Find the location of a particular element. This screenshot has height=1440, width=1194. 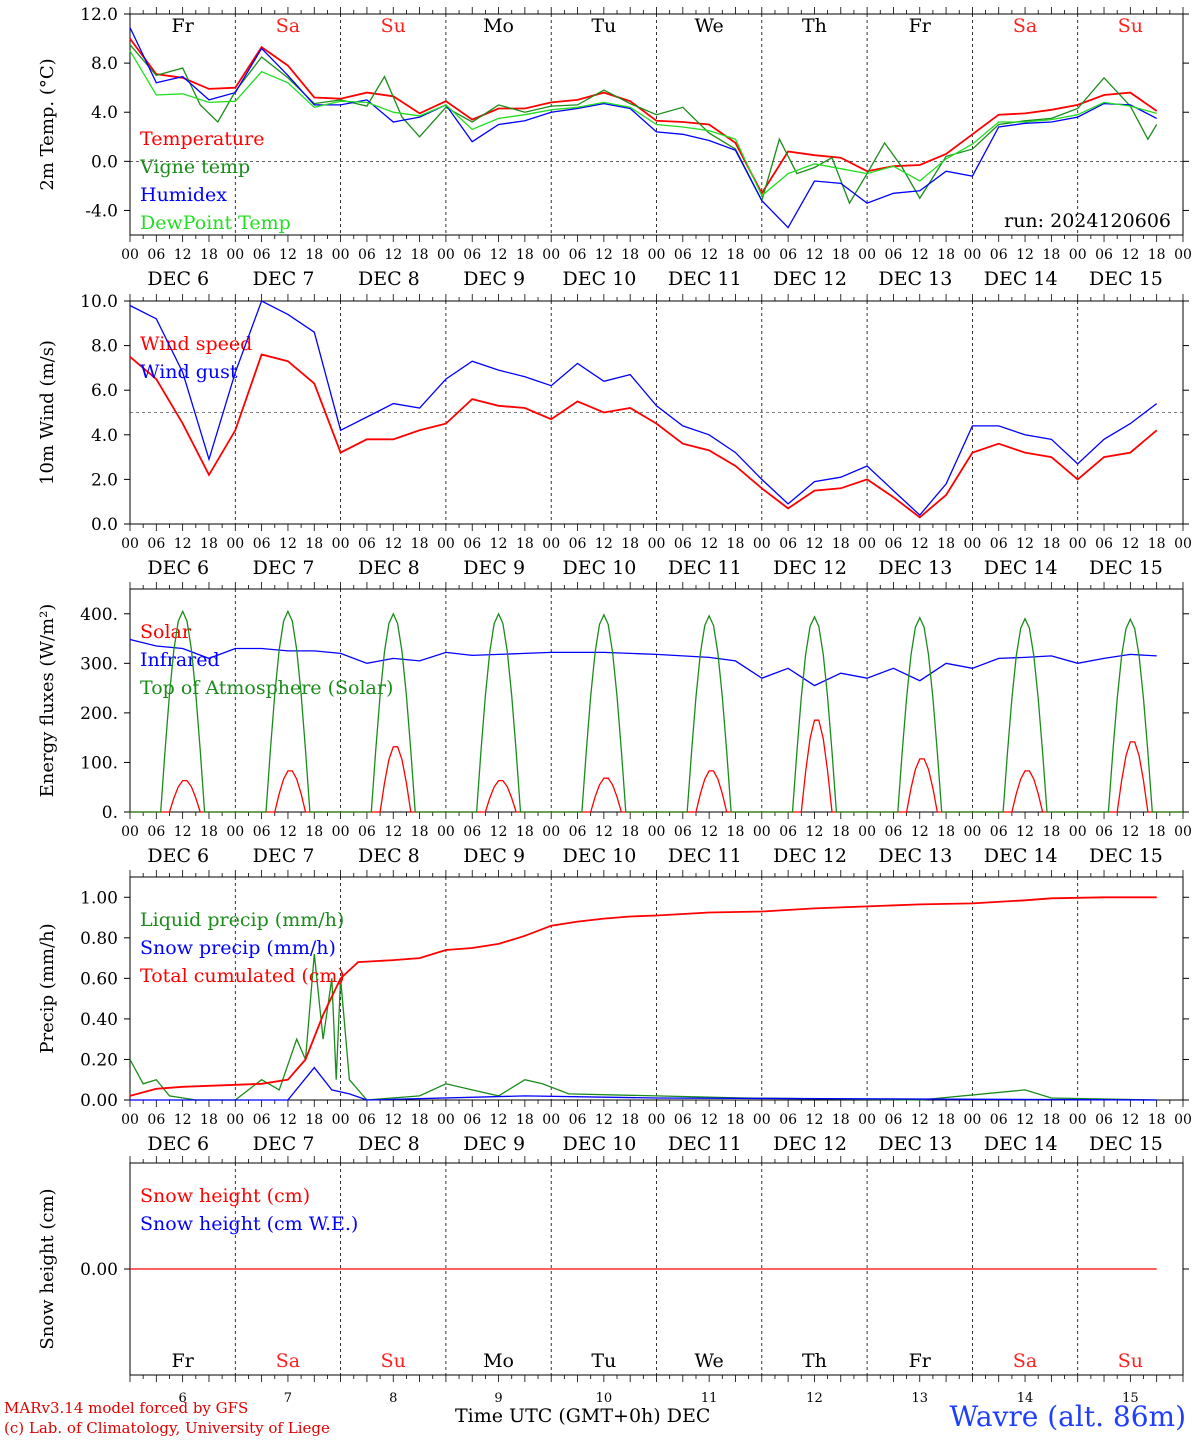

date-label: DEC 14 is located at coordinates (1021, 279).